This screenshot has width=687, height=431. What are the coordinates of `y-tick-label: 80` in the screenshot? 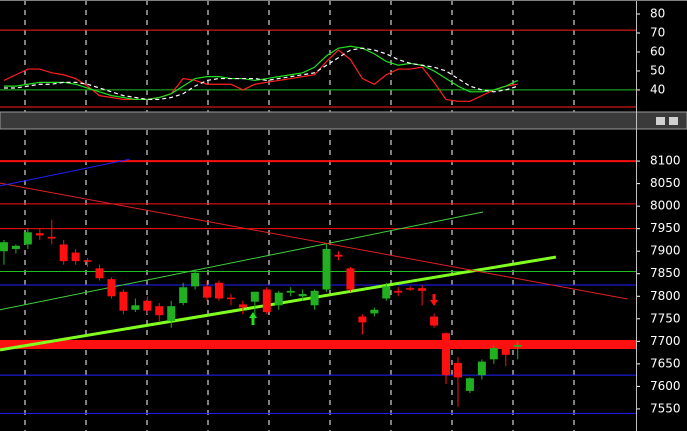 It's located at (657, 14).